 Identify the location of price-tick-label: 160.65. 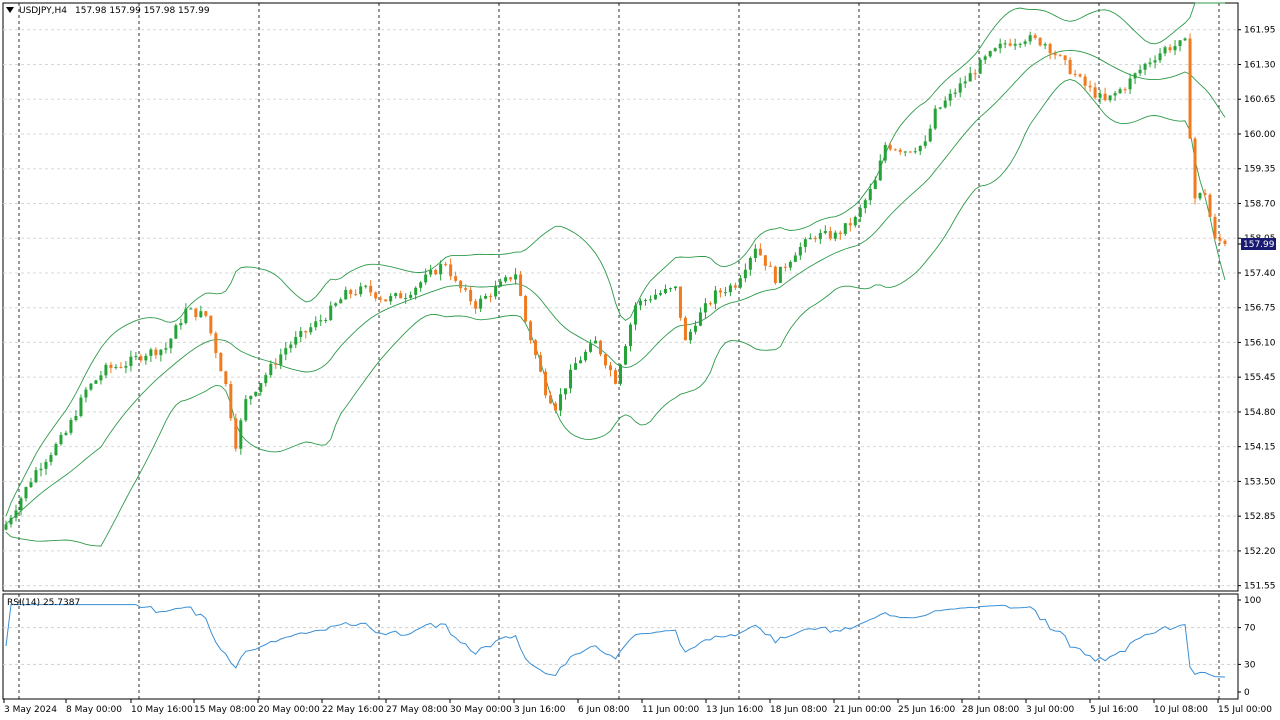
(1260, 100).